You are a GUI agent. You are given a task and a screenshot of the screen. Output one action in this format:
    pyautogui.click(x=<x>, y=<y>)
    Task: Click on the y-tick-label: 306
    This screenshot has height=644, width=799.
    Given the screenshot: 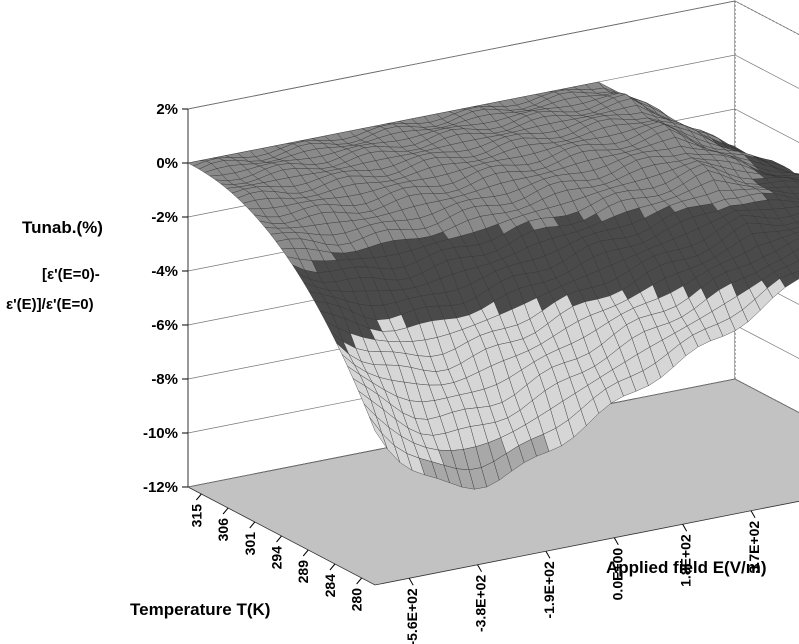 What is the action you would take?
    pyautogui.click(x=223, y=530)
    